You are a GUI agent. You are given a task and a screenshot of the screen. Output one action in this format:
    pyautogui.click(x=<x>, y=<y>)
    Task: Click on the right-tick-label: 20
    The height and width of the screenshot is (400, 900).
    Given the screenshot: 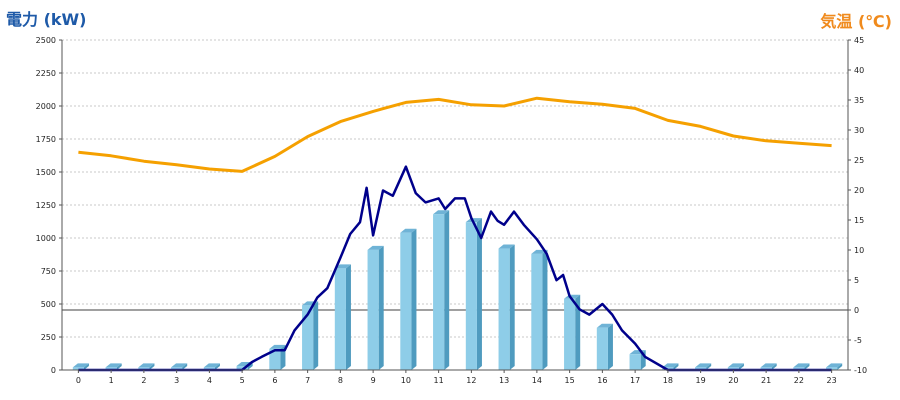 What is the action you would take?
    pyautogui.click(x=859, y=190)
    